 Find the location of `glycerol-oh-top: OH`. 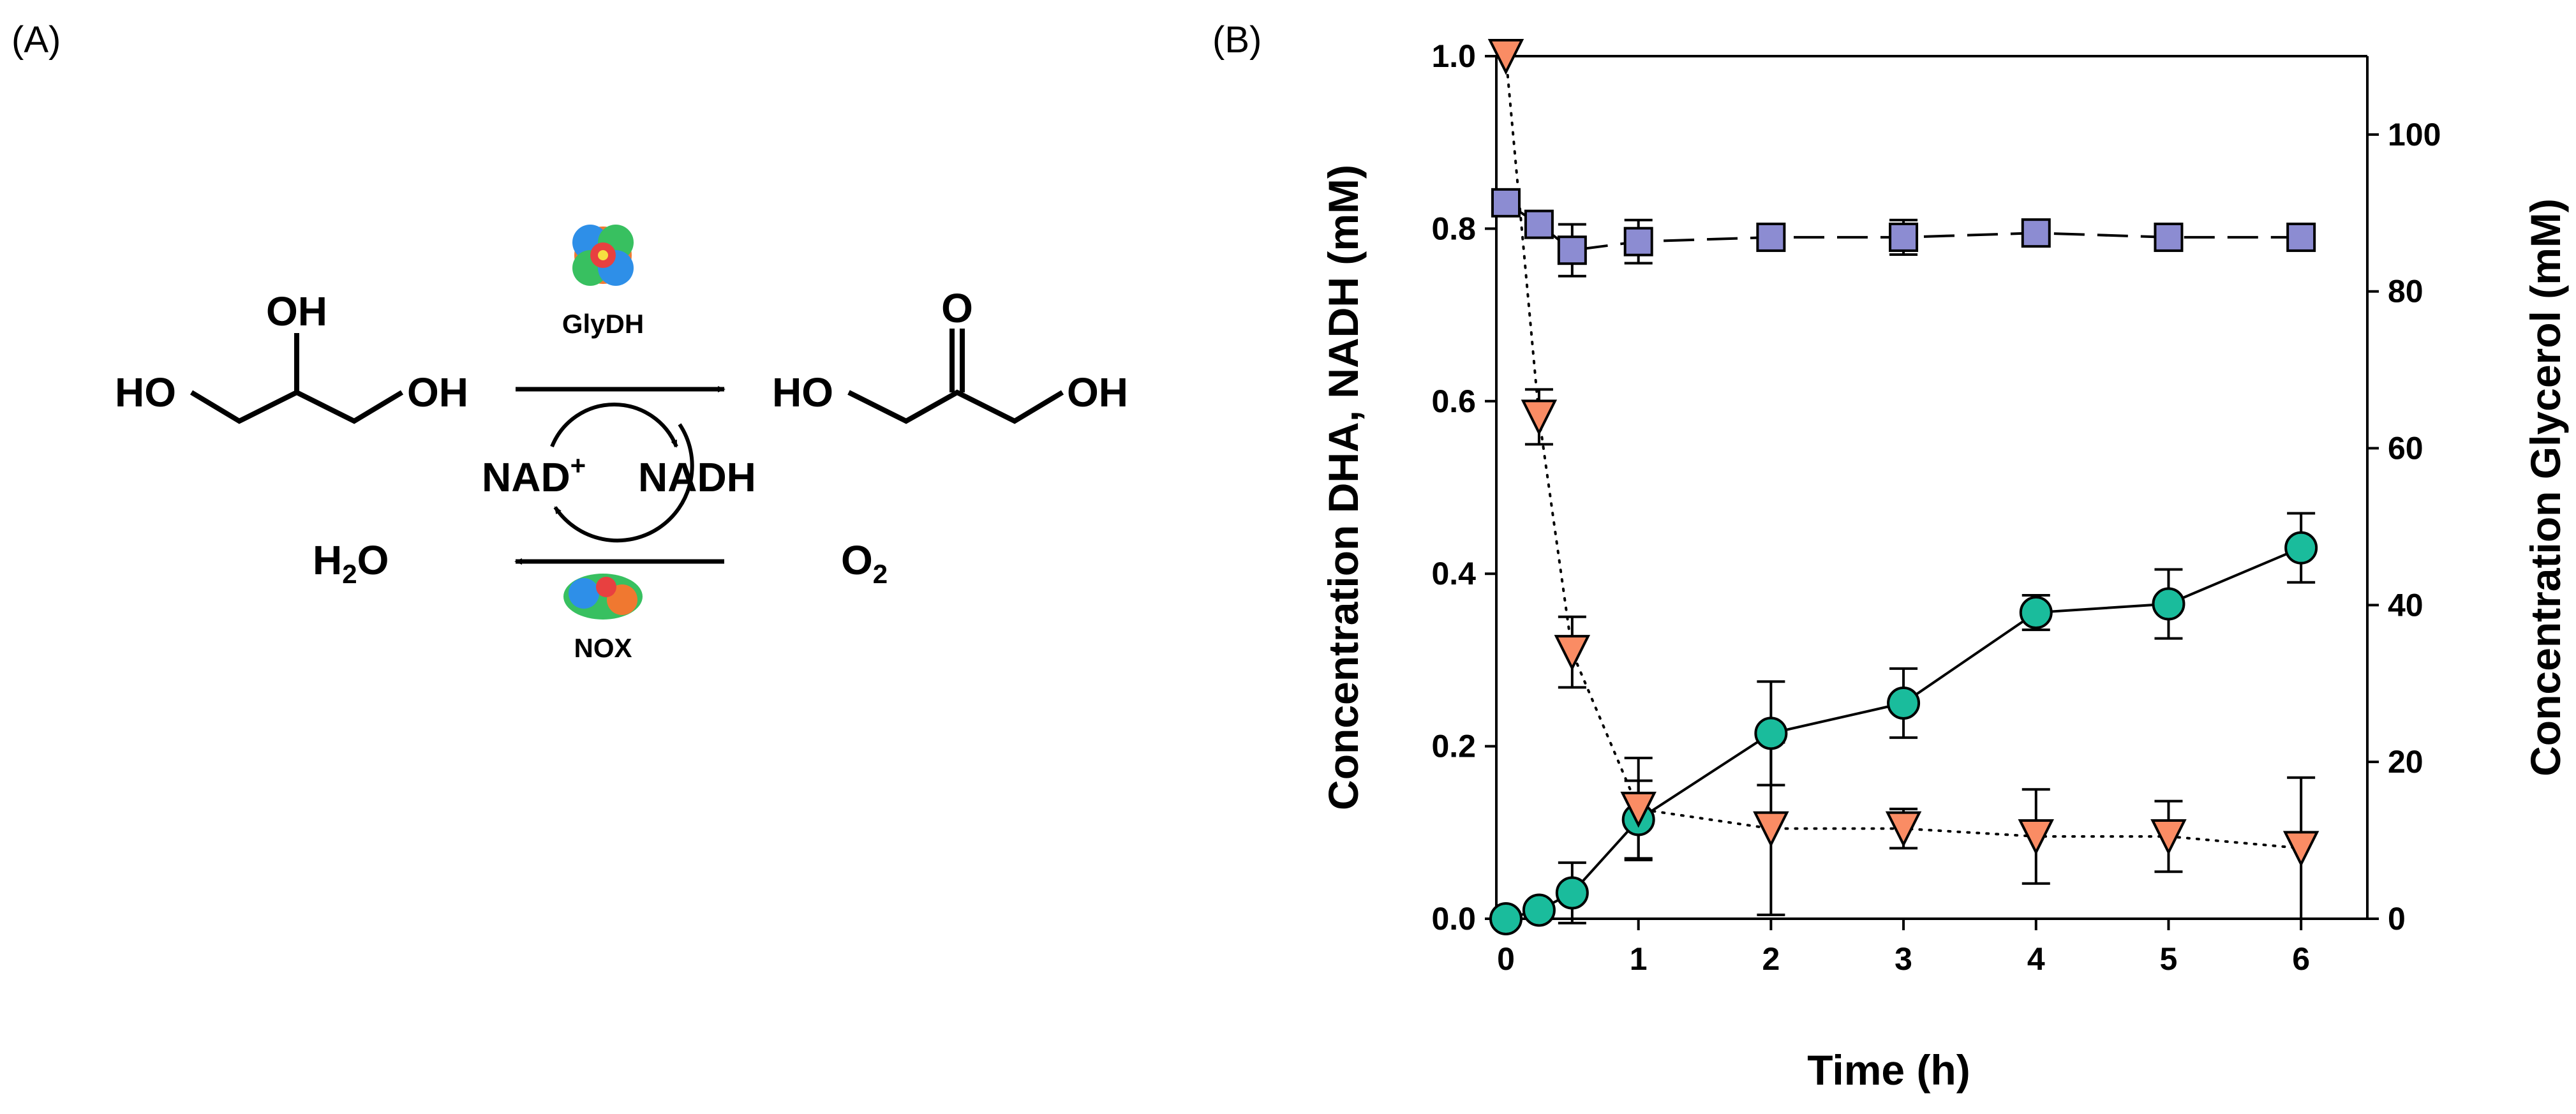

glycerol-oh-top: OH is located at coordinates (296, 311).